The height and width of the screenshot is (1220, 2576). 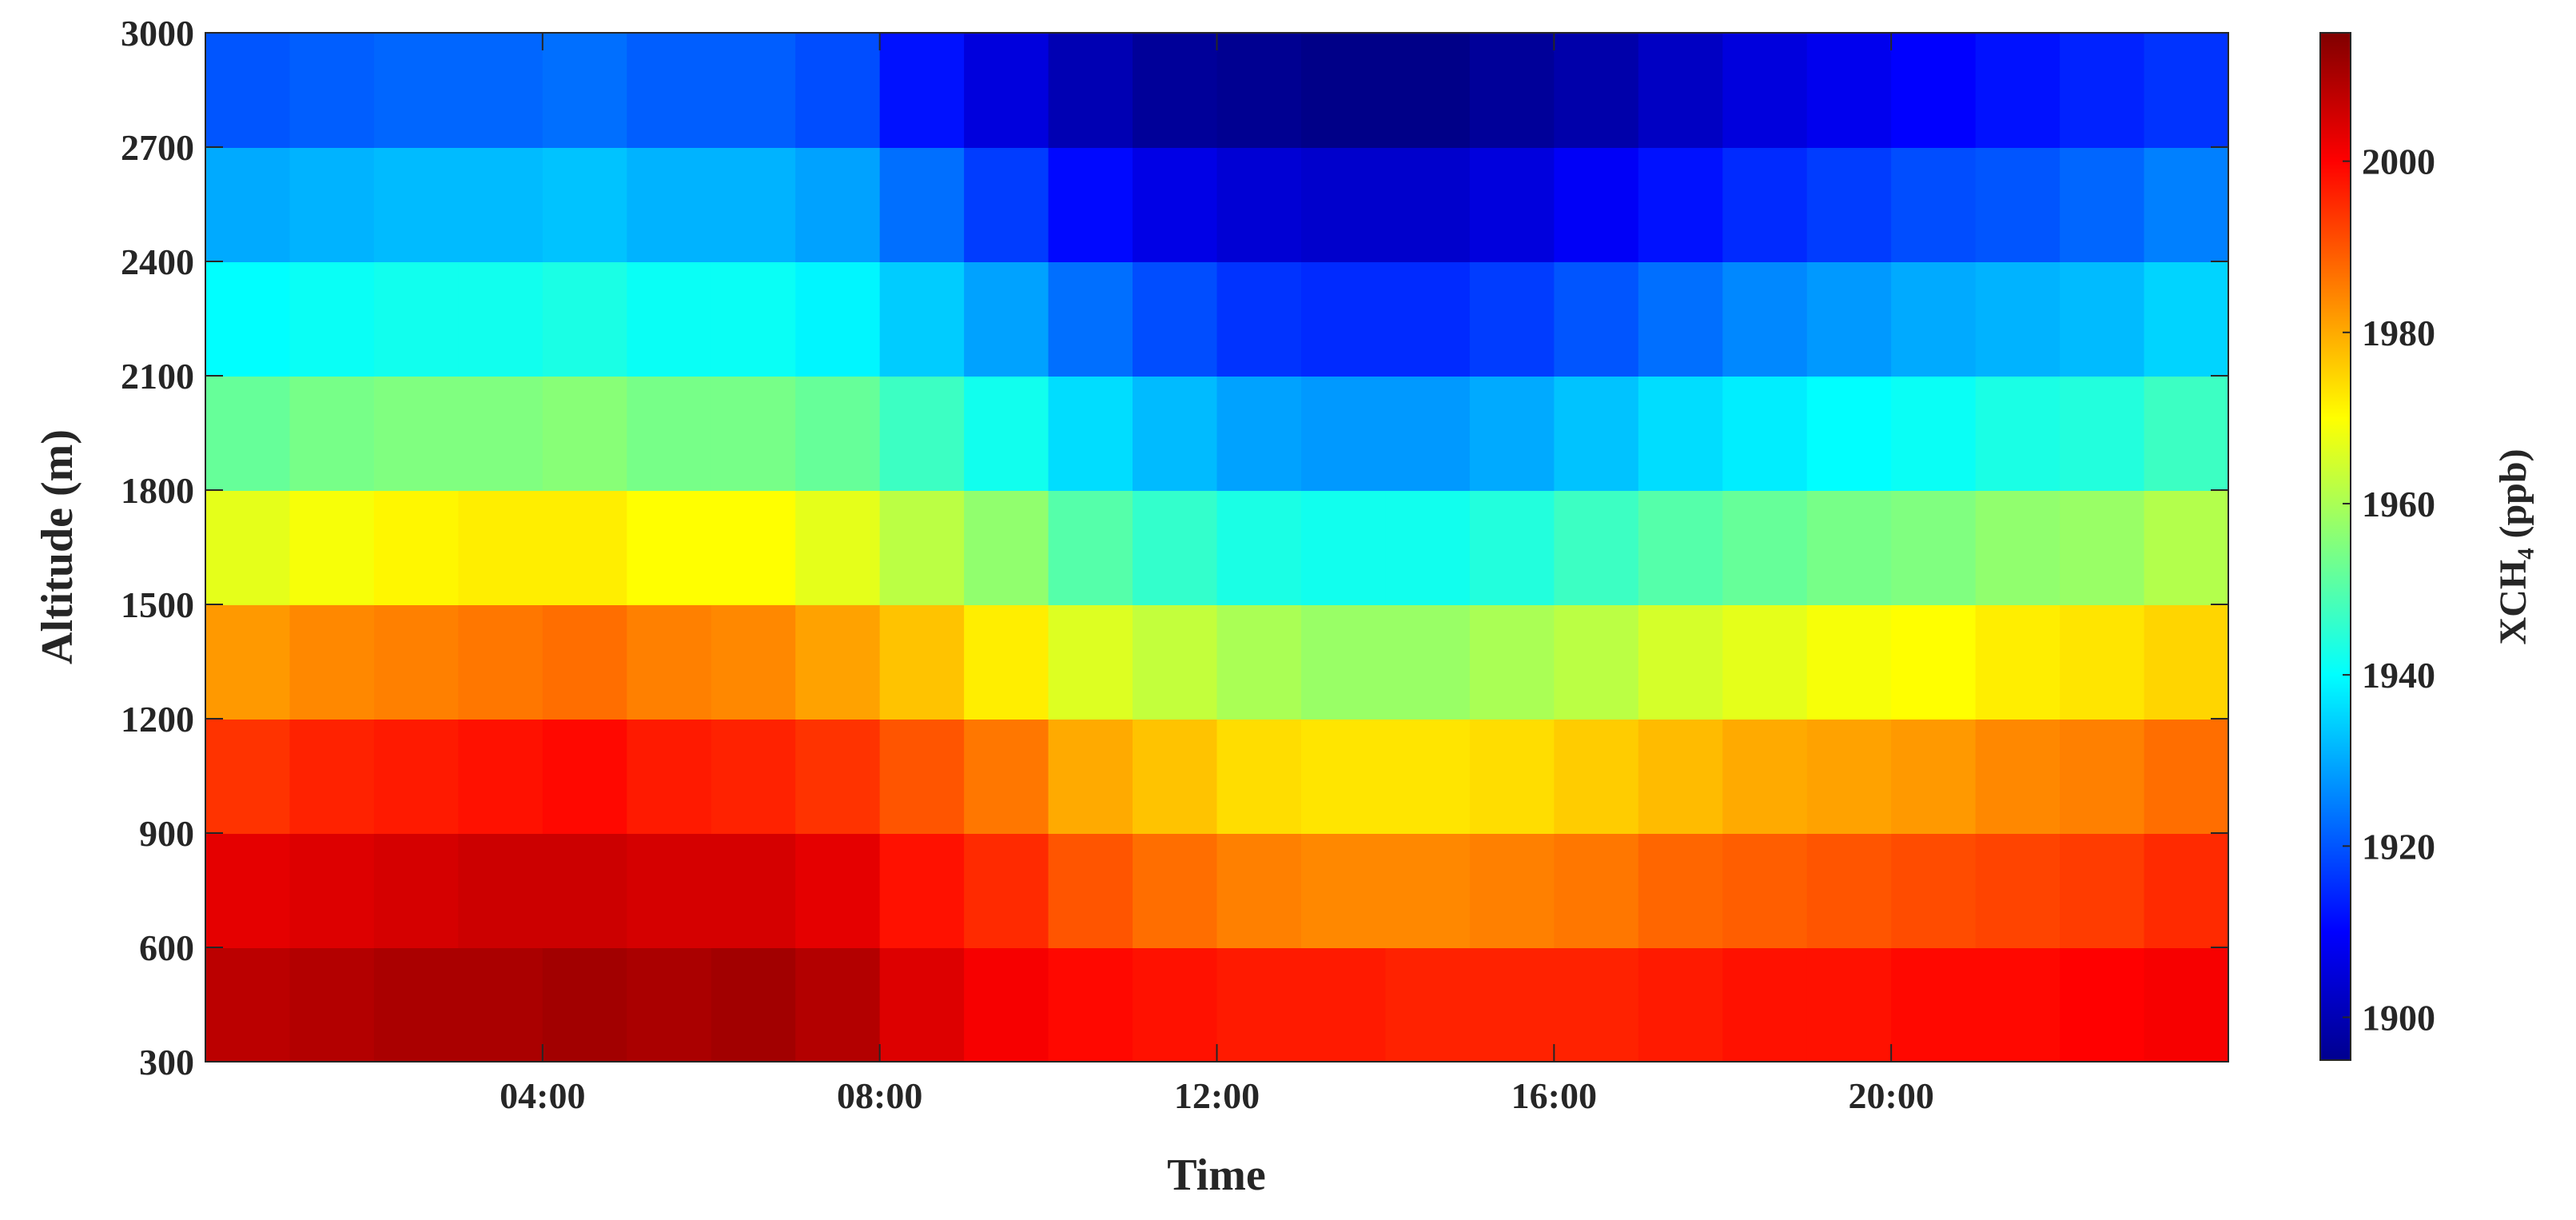 I want to click on colorbar-tick-label: 1920, so click(x=2398, y=846).